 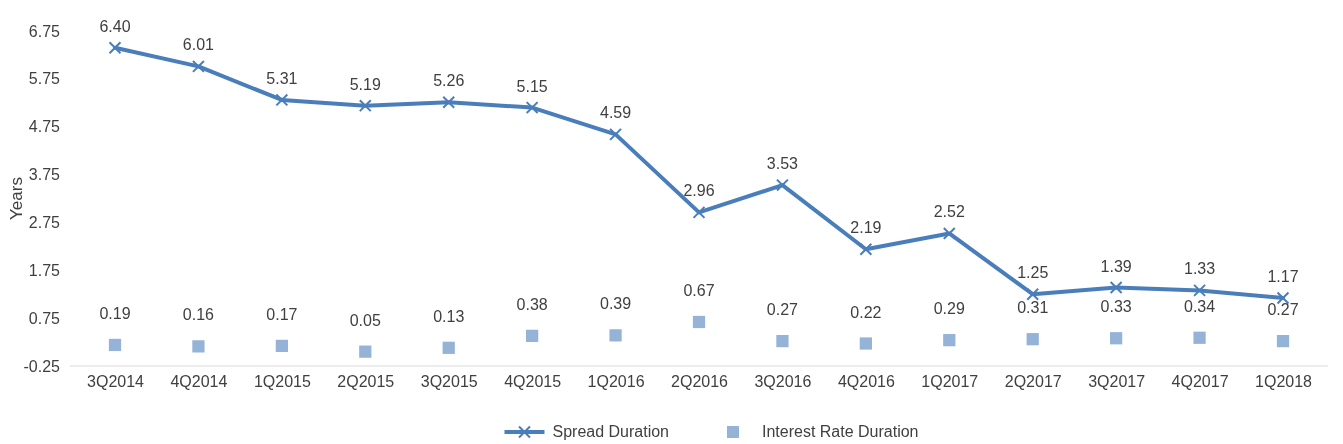 I want to click on data-label: 1.33, so click(x=1200, y=269).